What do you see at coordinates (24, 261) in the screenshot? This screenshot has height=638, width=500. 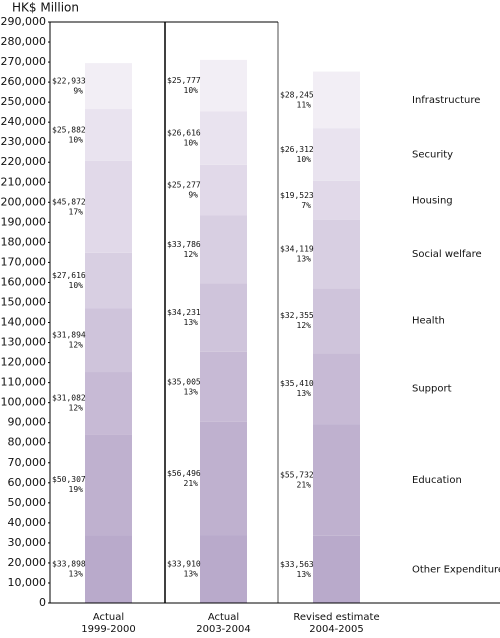 I see `y-tick-label: 170,000` at bounding box center [24, 261].